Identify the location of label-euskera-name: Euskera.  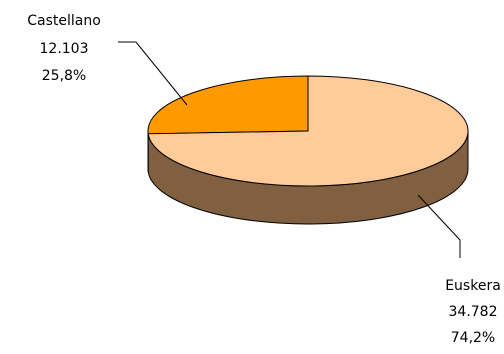
(473, 286).